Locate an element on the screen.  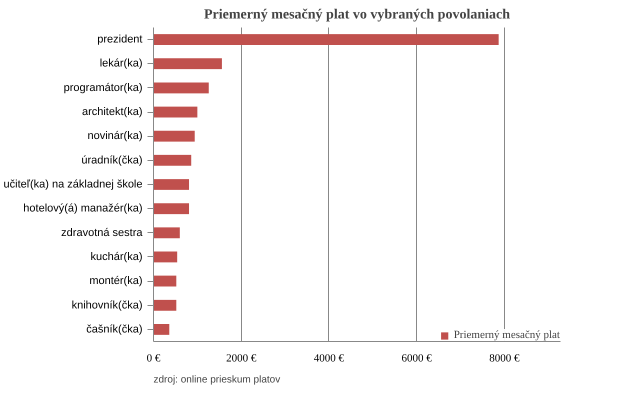
x-tick-label: 4000 € is located at coordinates (329, 358).